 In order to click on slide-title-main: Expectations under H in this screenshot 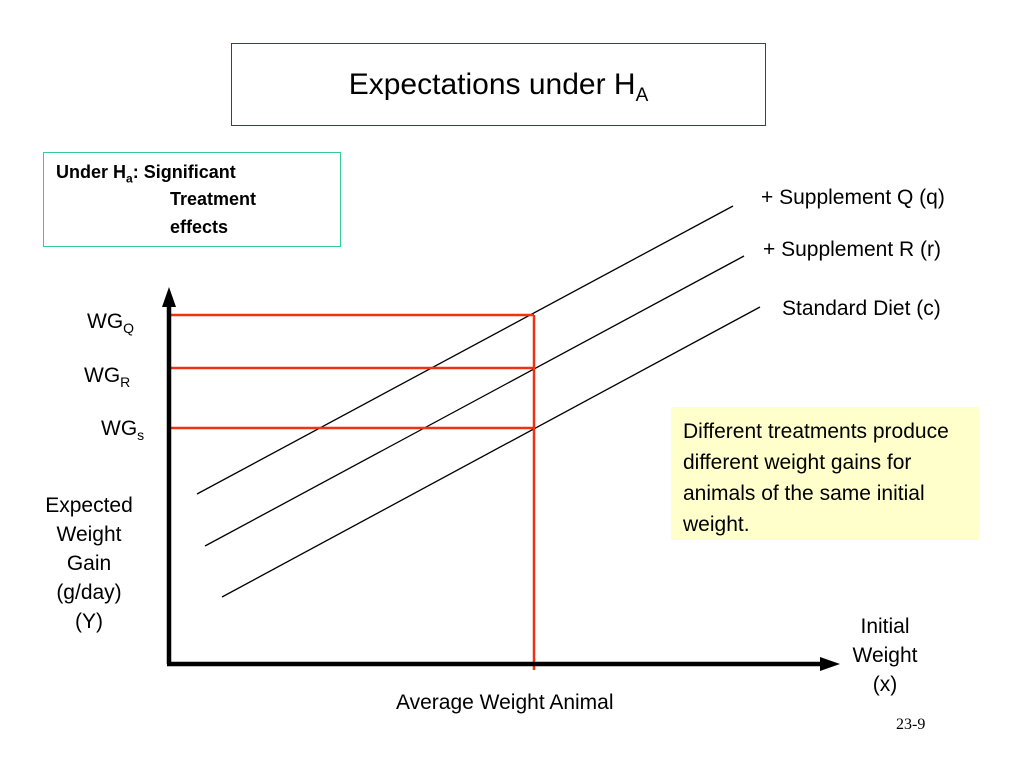, I will do `click(492, 84)`.